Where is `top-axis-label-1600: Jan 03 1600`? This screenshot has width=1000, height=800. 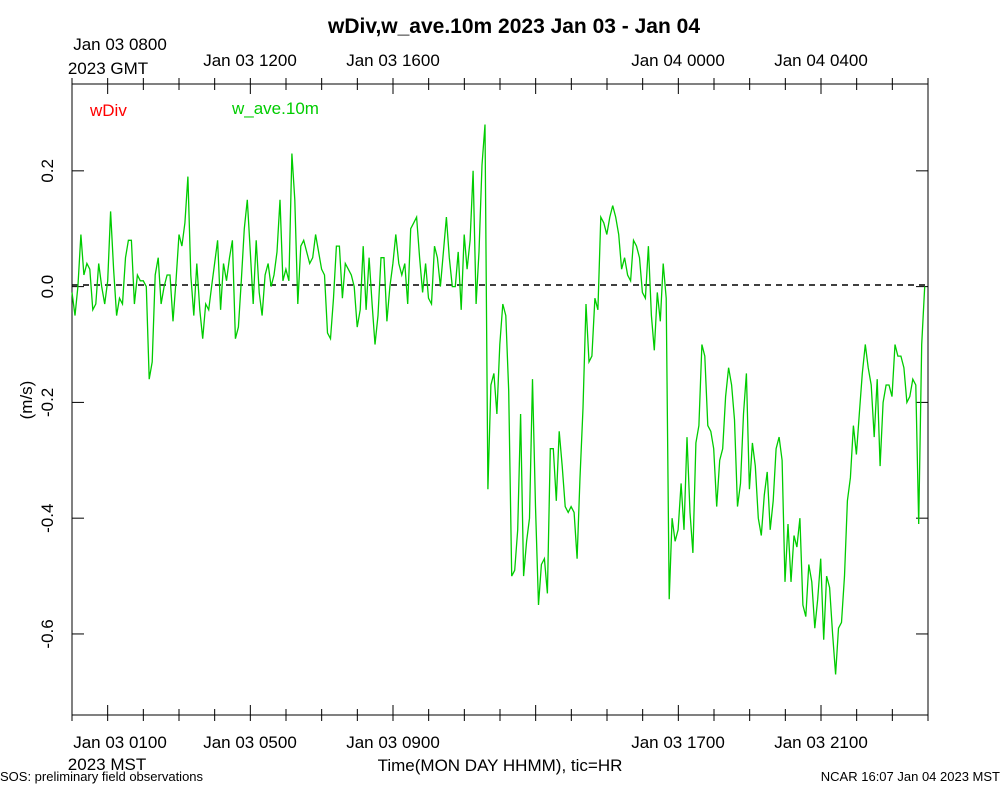 top-axis-label-1600: Jan 03 1600 is located at coordinates (393, 60).